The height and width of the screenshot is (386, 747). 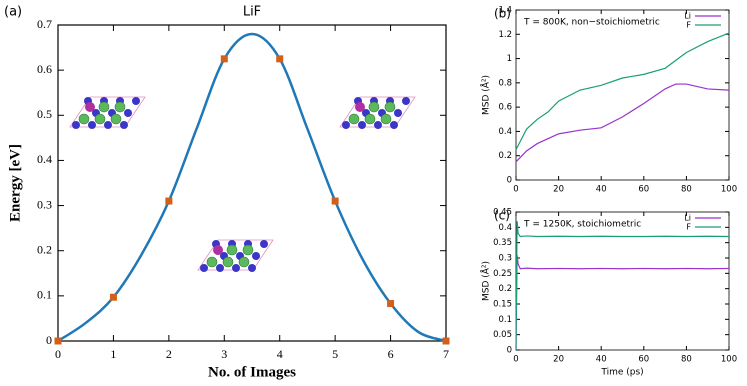 I want to click on panel-label: (b), so click(x=502, y=14).